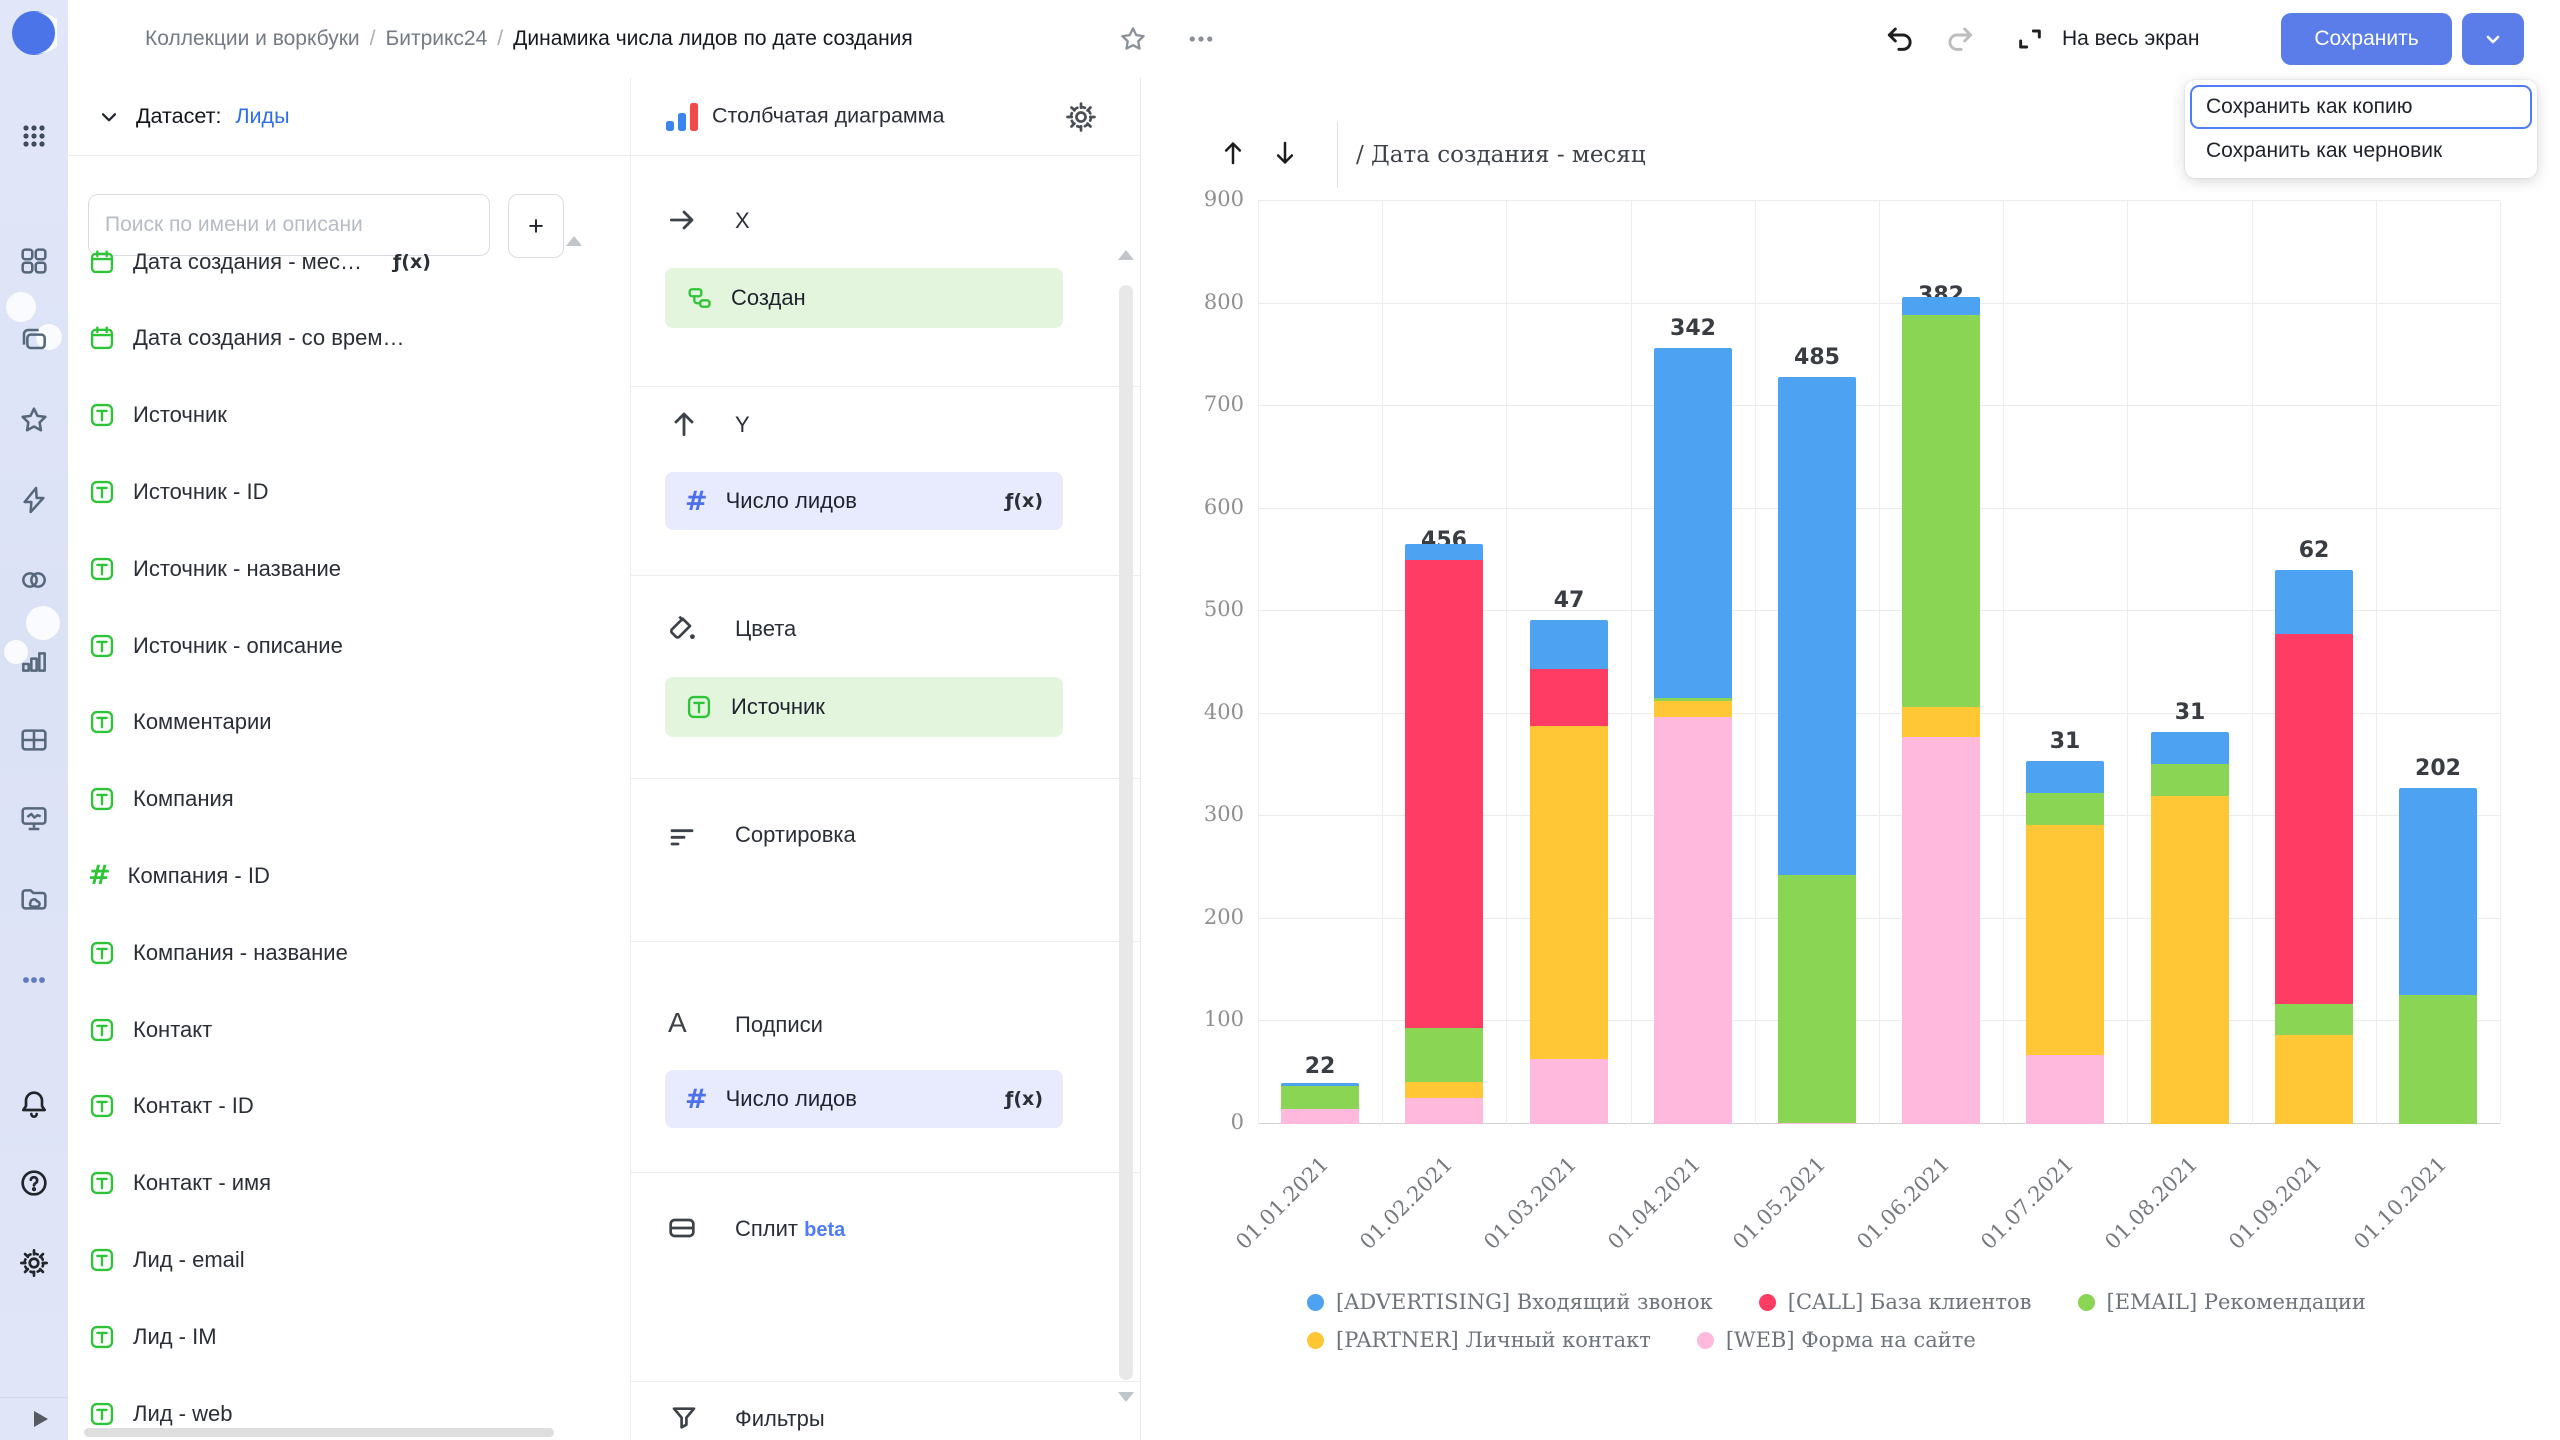 This screenshot has height=1440, width=2560. I want to click on dataset-field-row: Лид - web, so click(348, 1407).